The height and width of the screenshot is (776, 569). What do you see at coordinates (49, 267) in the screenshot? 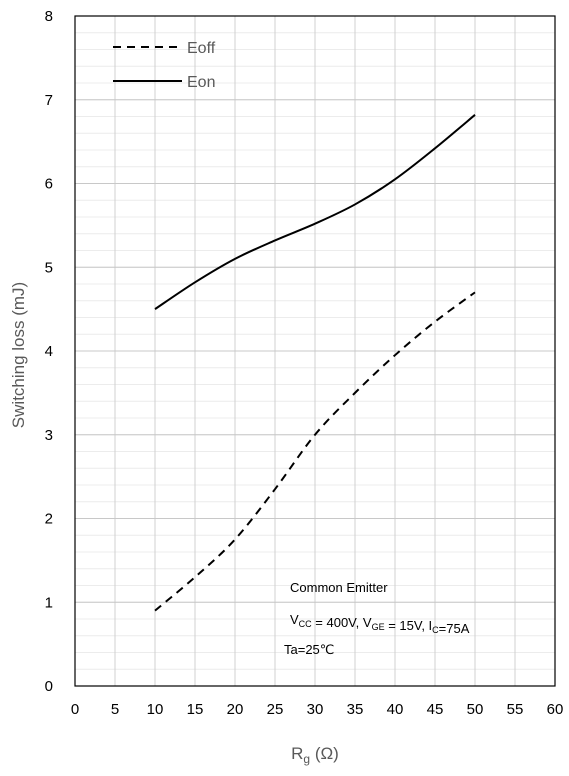
I see `y-tick-label: 5` at bounding box center [49, 267].